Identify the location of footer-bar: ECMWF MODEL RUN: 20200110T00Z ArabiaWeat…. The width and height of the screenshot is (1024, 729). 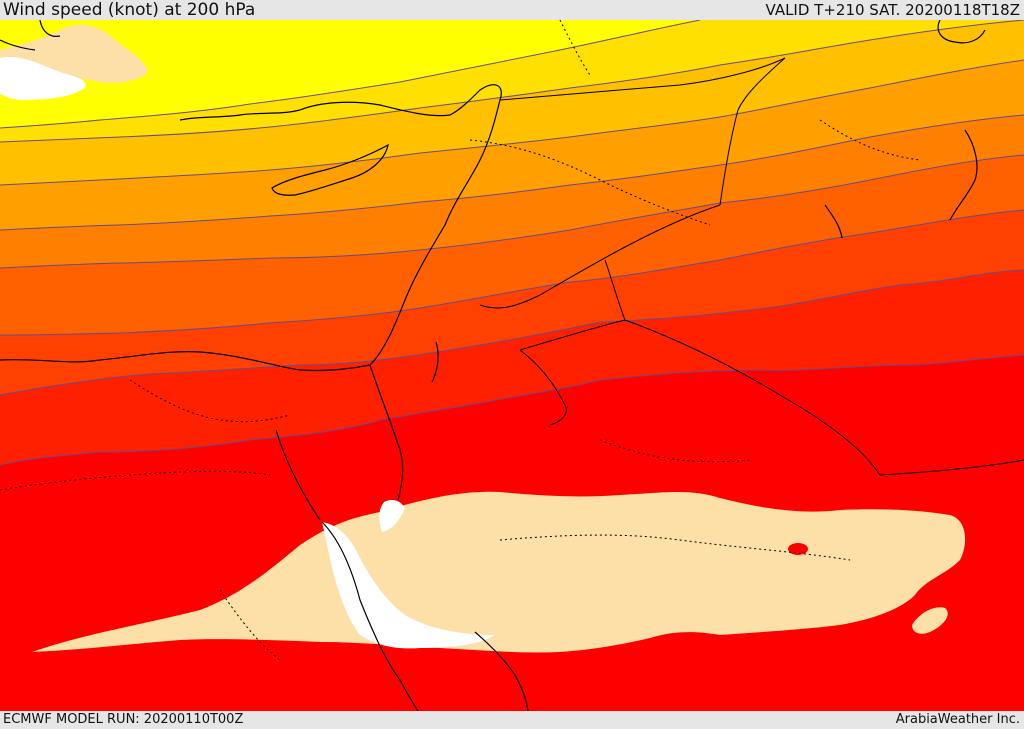
(512, 720).